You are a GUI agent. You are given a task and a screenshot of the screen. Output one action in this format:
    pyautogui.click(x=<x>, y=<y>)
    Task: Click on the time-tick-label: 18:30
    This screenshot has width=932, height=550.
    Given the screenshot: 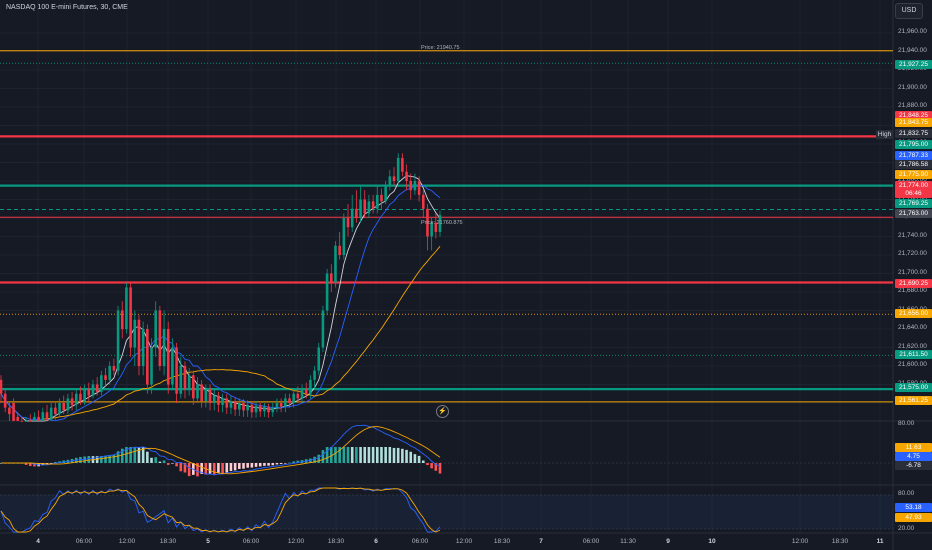 What is the action you would take?
    pyautogui.click(x=168, y=541)
    